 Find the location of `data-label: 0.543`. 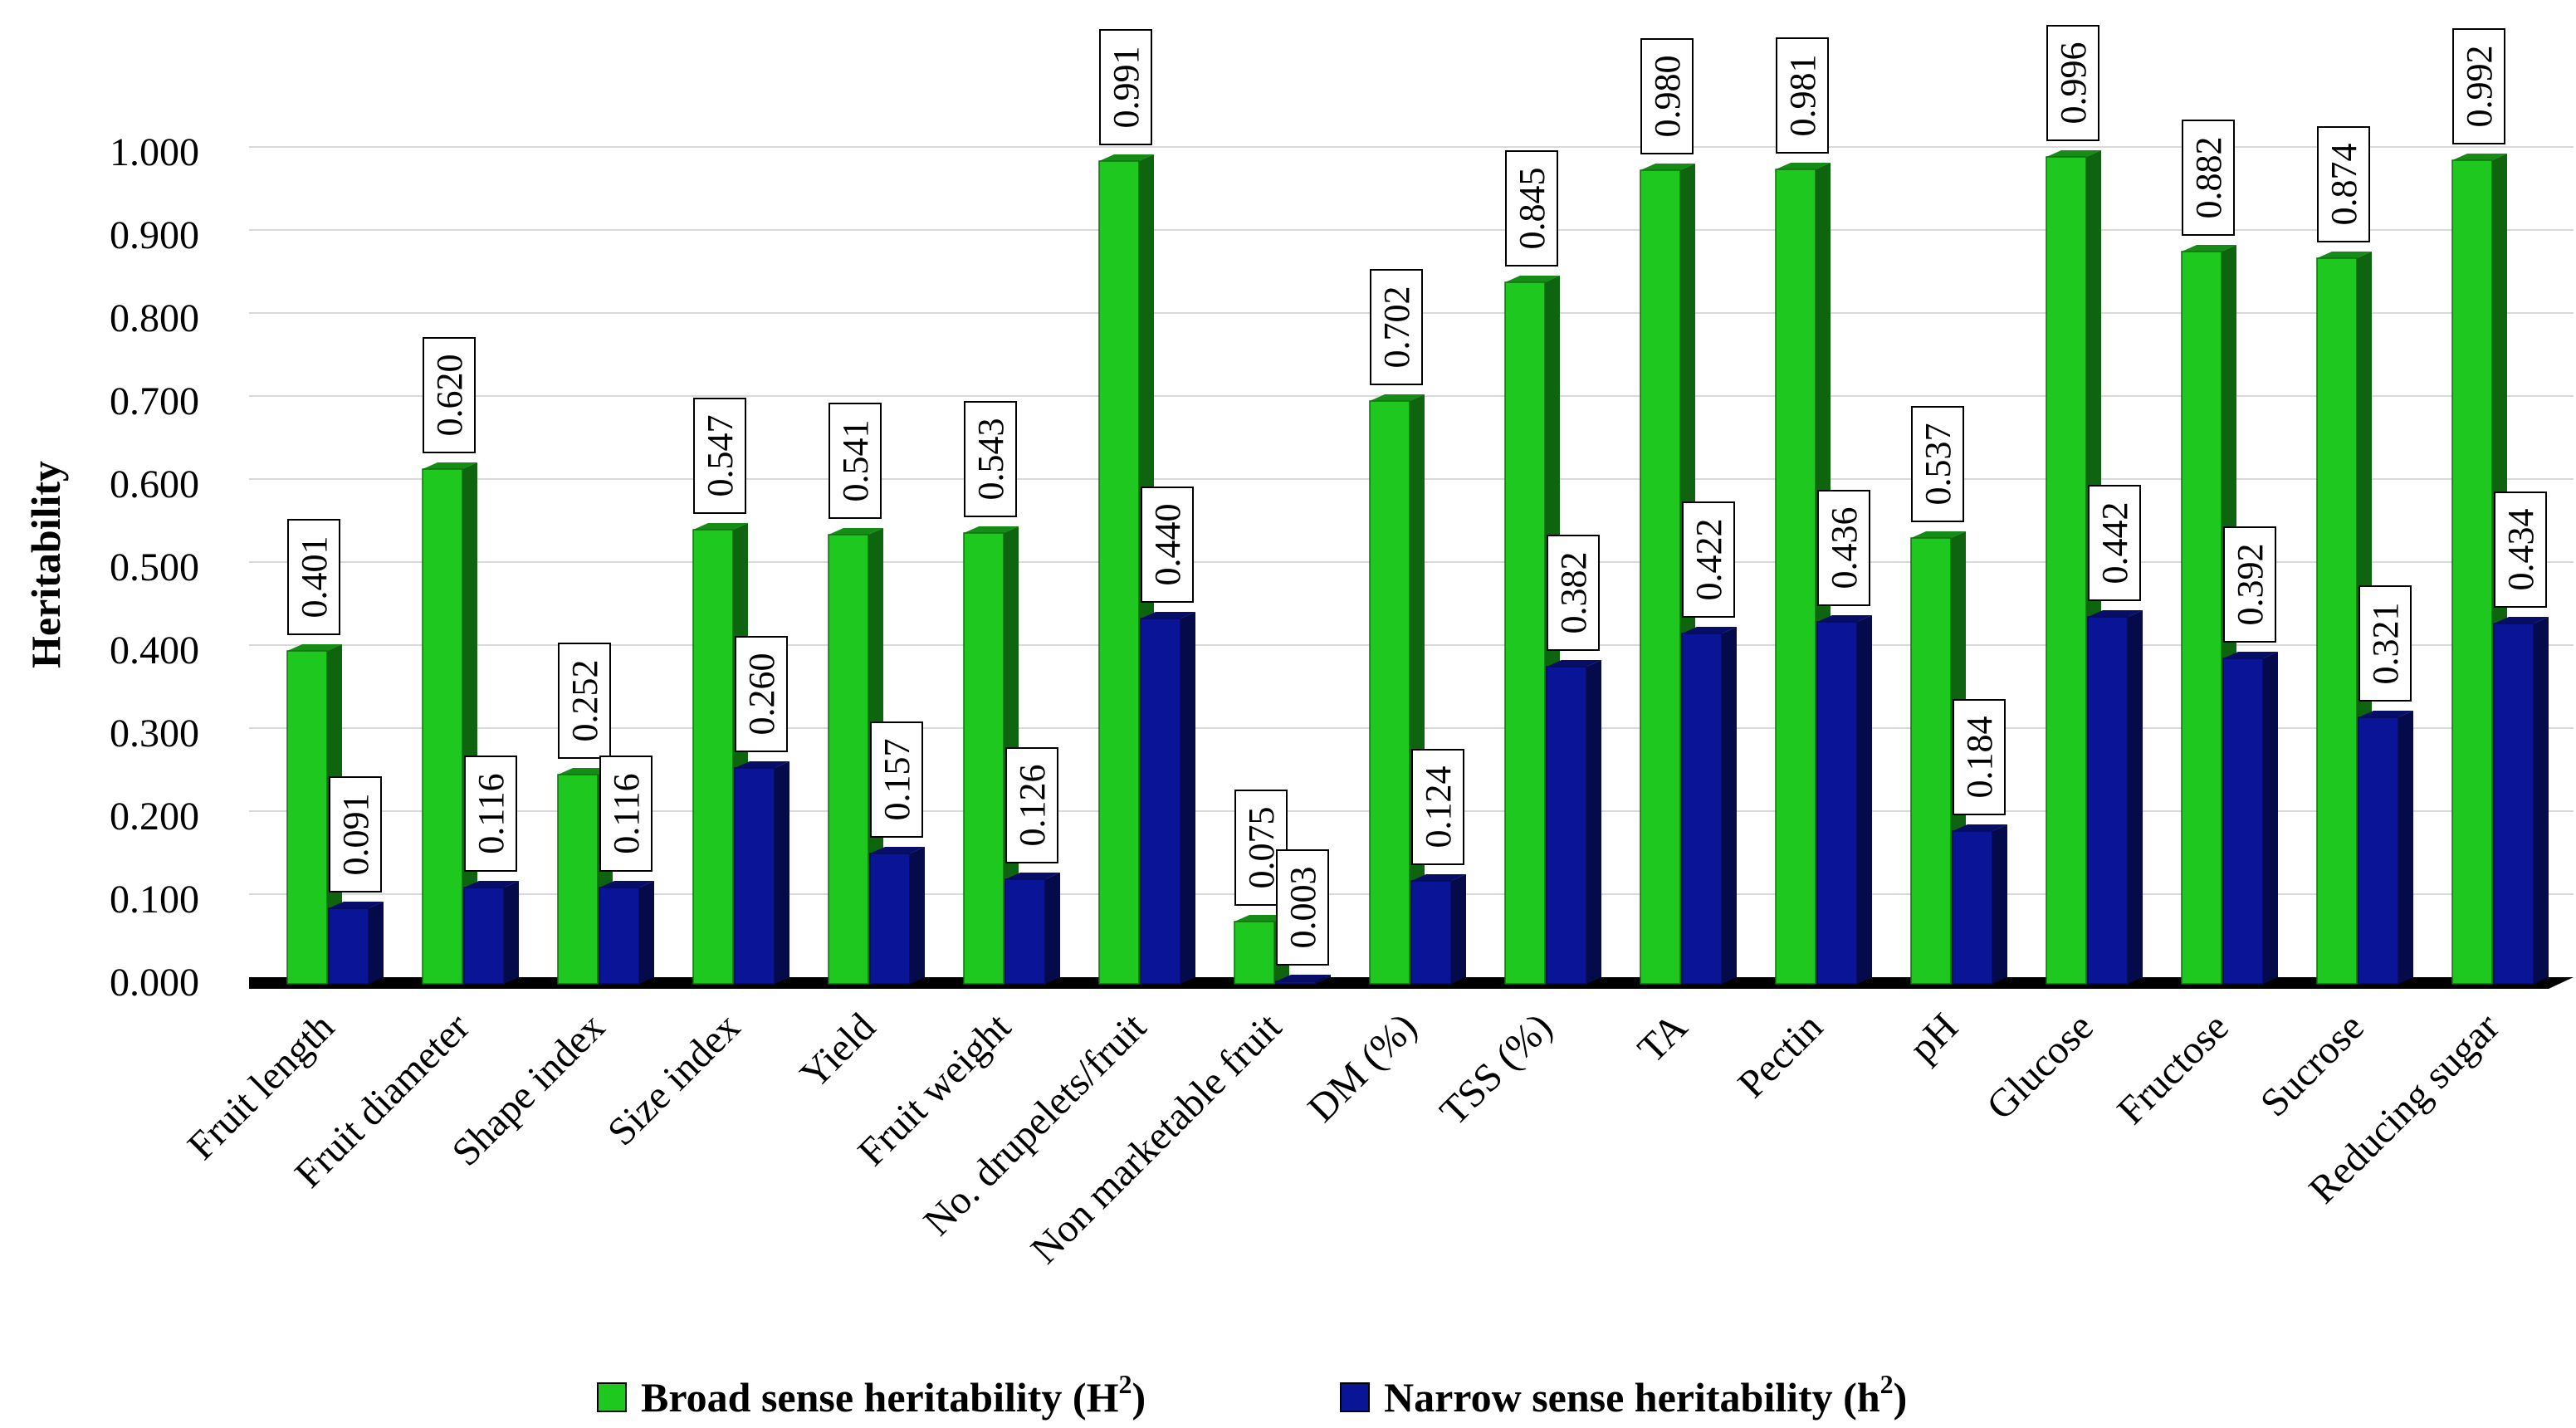

data-label: 0.543 is located at coordinates (990, 459).